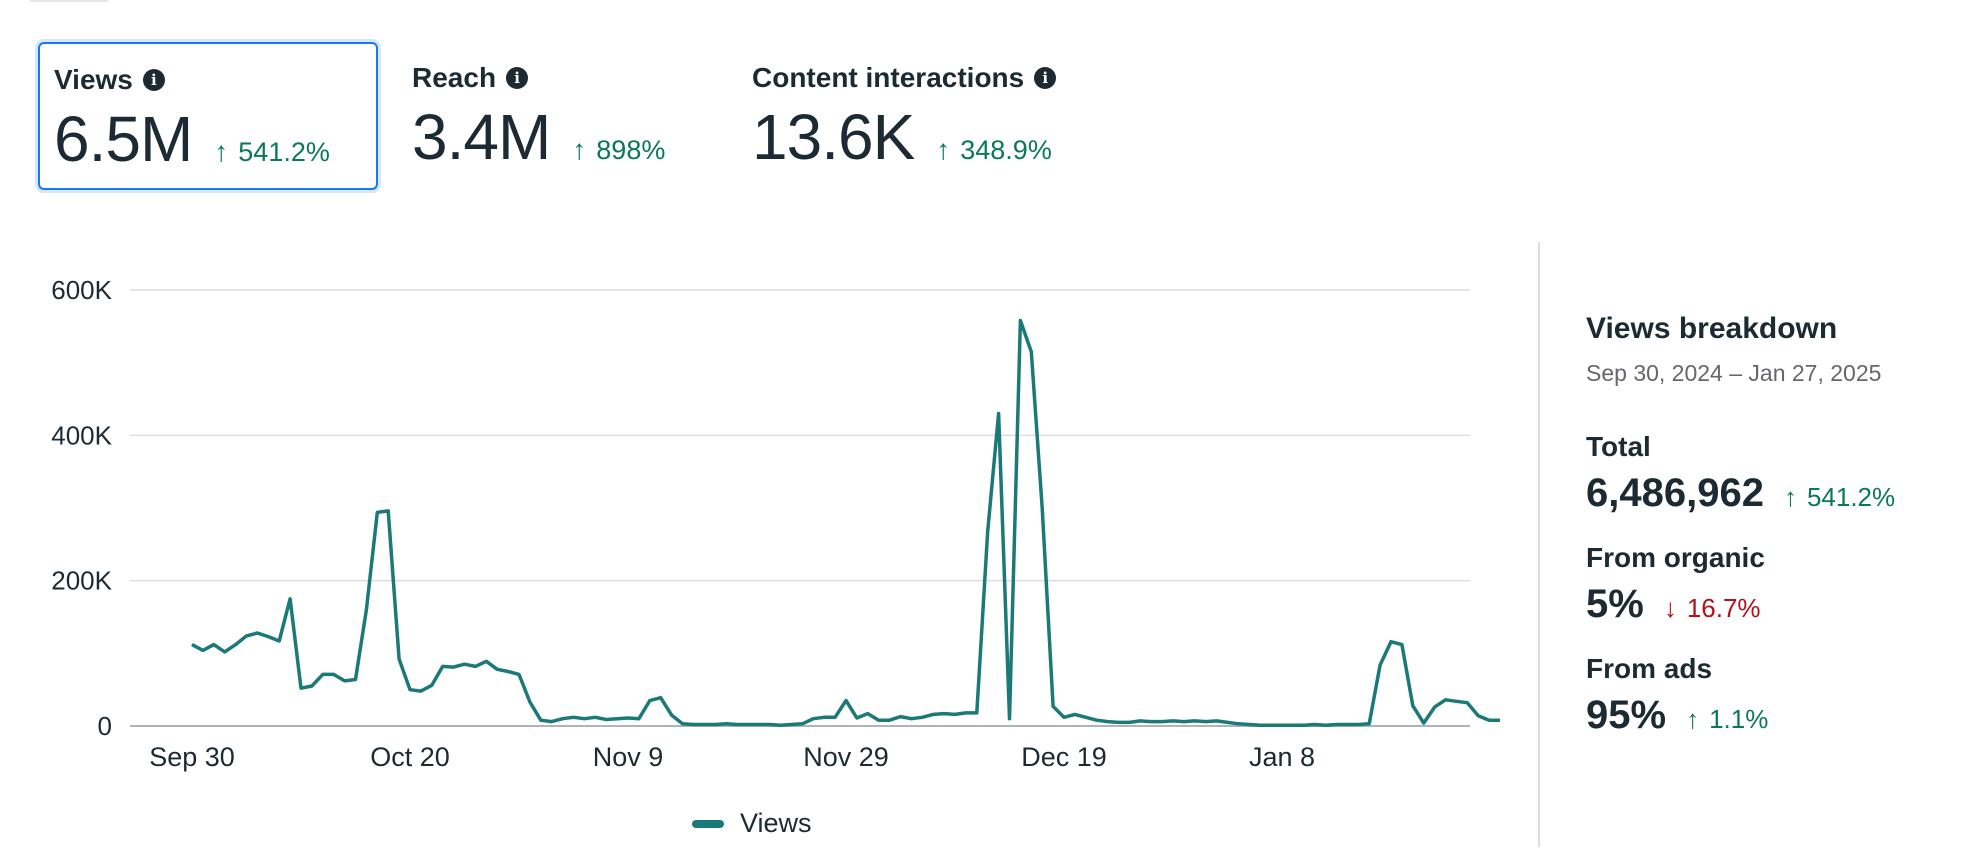 The width and height of the screenshot is (1977, 861). Describe the element at coordinates (952, 116) in the screenshot. I see `metric-card-content-interactions: Content interactions i 13.6K ↑ 348.9%` at that location.